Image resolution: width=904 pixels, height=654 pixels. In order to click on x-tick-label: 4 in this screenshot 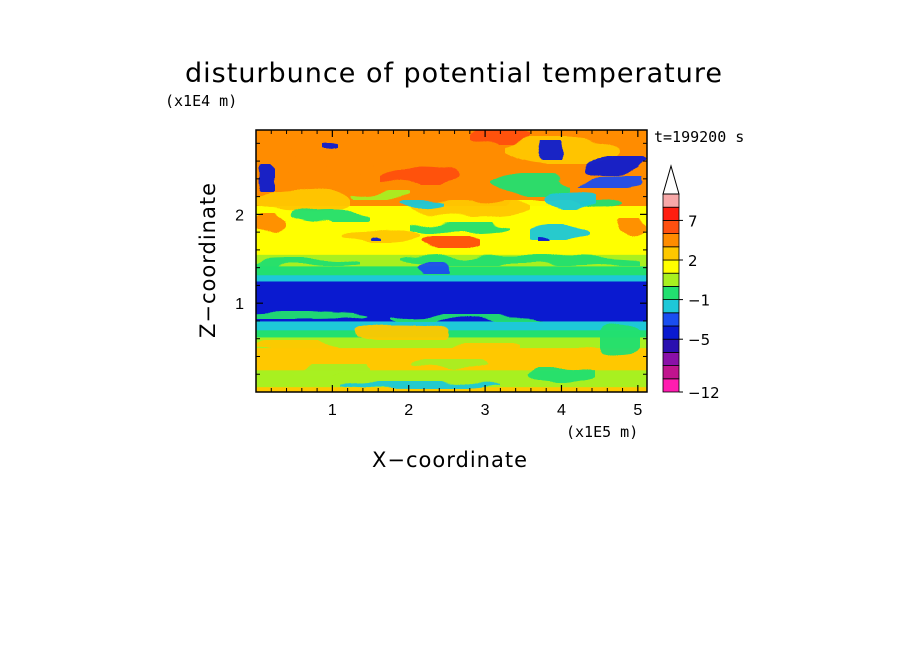, I will do `click(561, 410)`.